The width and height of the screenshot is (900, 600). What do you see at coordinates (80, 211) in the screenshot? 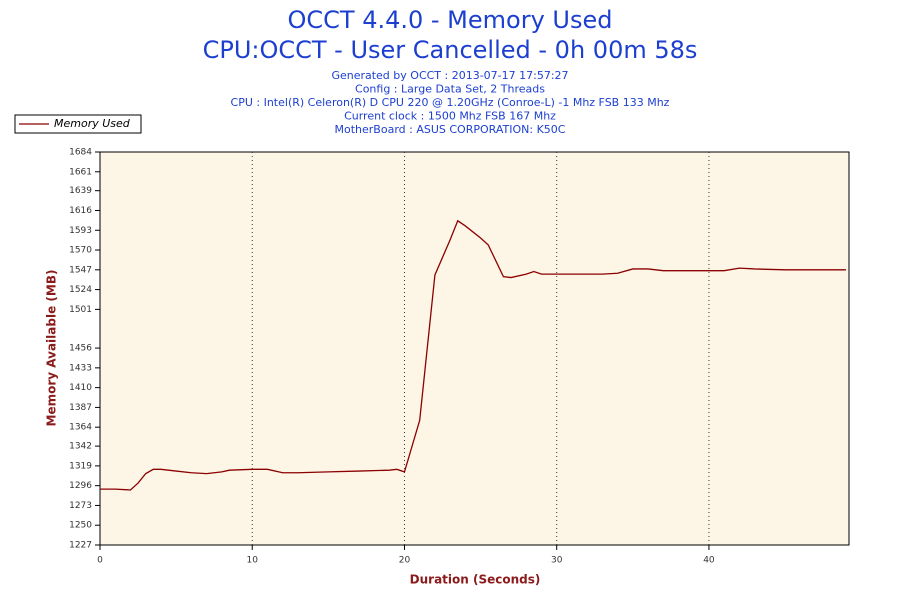
I see `y-tick-label: 1616` at bounding box center [80, 211].